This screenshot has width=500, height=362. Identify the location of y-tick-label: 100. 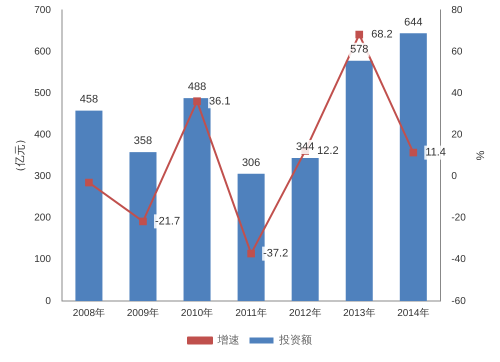
(43, 260).